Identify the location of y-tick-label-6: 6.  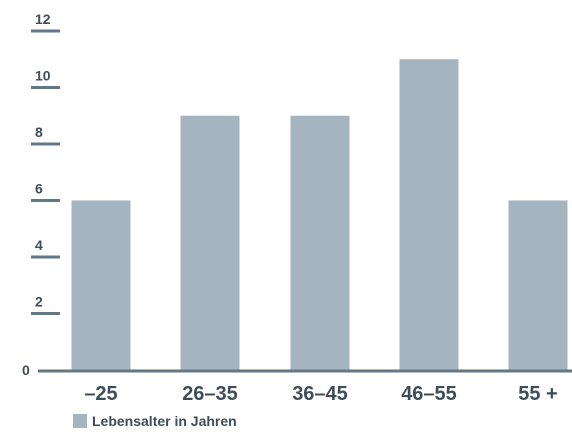
(39, 189).